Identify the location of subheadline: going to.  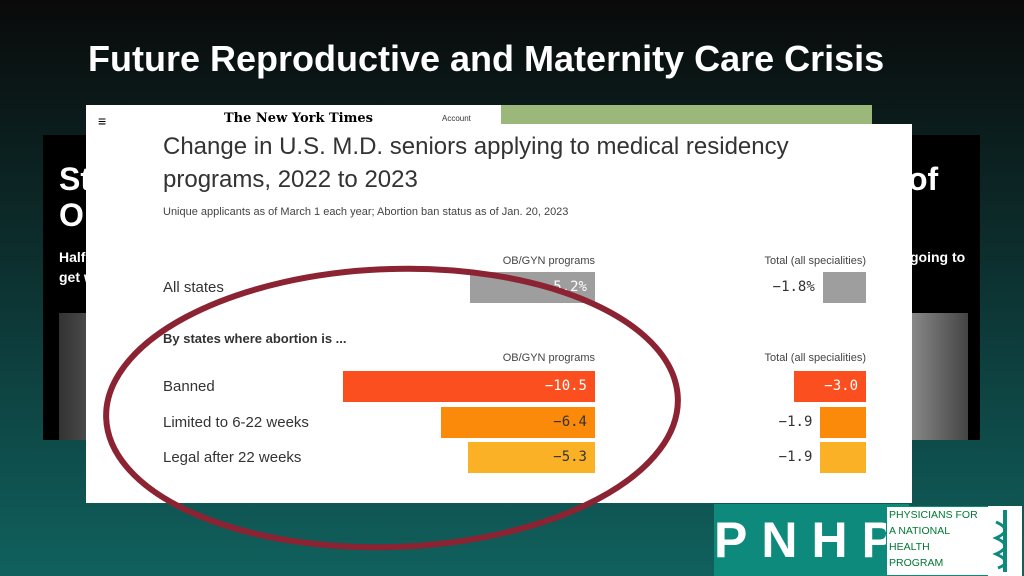
(938, 257).